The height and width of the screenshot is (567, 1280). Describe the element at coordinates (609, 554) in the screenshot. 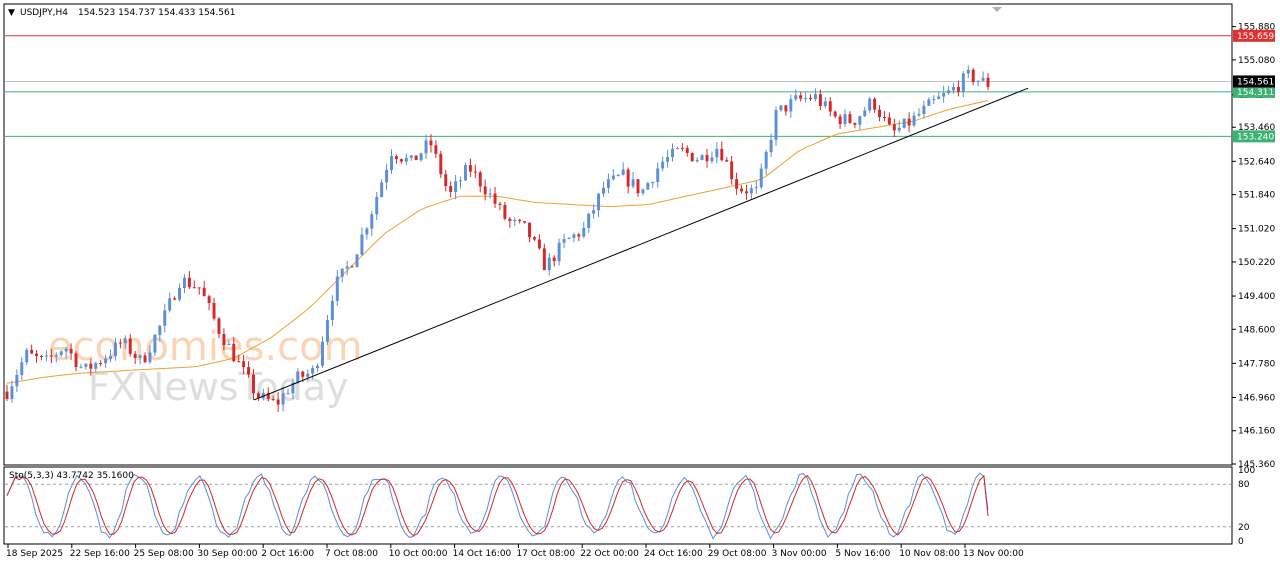

I see `time-tick-label: 22 Oct 00:00` at that location.